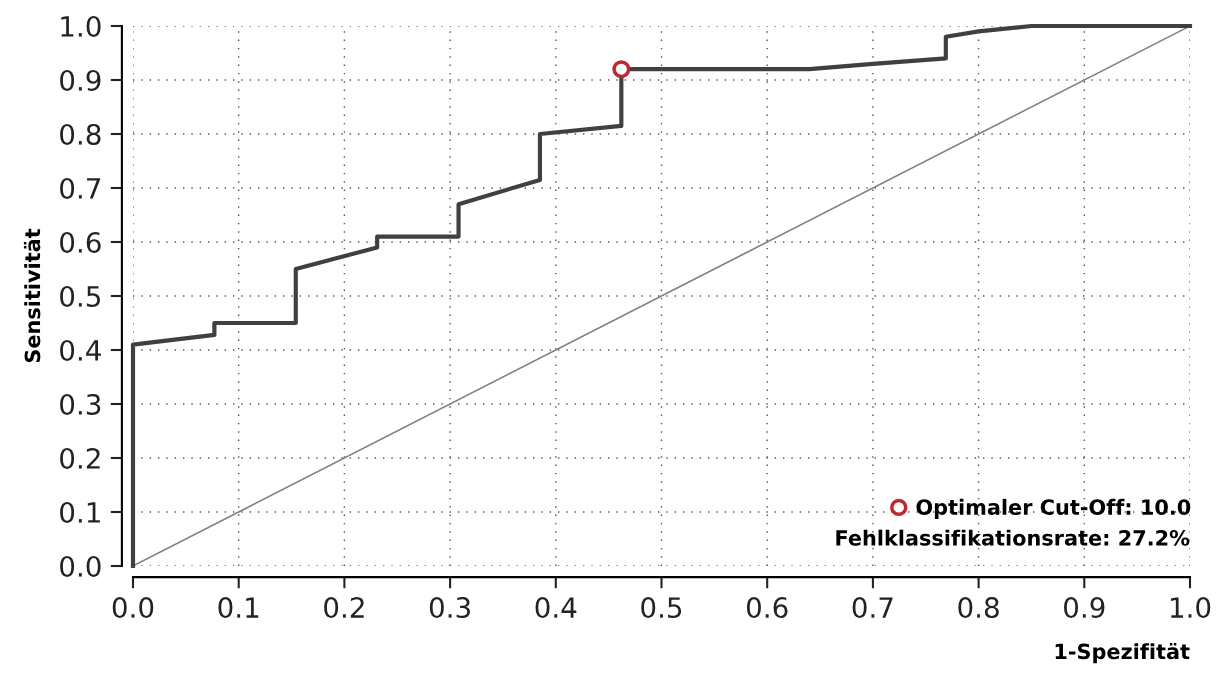  Describe the element at coordinates (978, 608) in the screenshot. I see `x-tick-label: 0.8` at that location.